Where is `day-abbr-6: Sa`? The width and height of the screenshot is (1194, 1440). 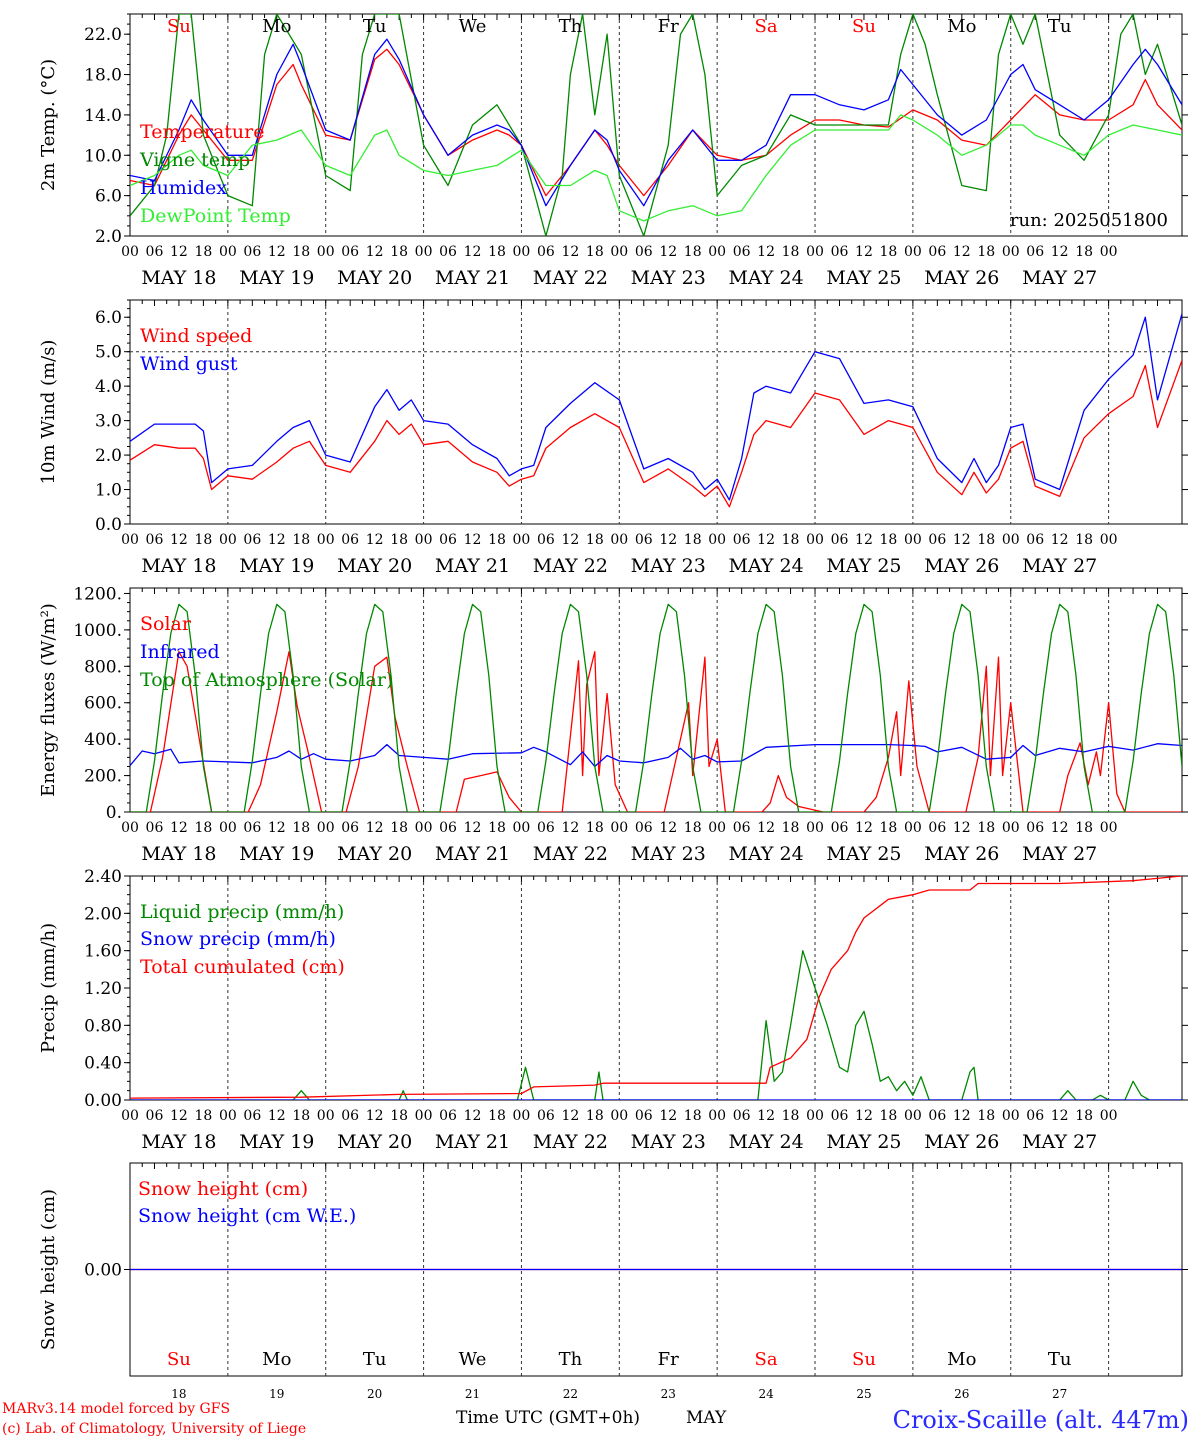
day-abbr-6: Sa is located at coordinates (766, 26).